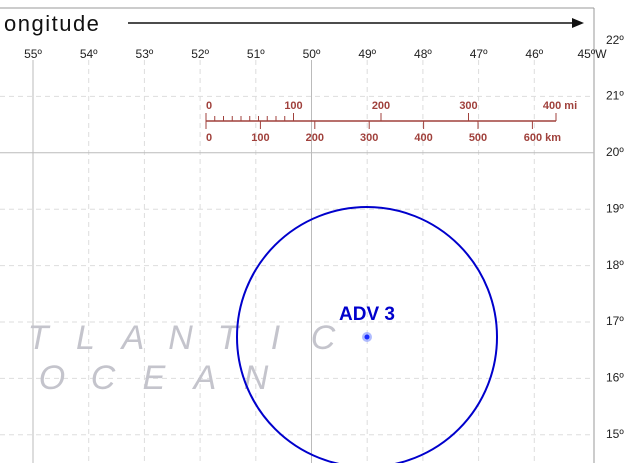 Image resolution: width=626 pixels, height=463 pixels. Describe the element at coordinates (560, 106) in the screenshot. I see `scale-label: 400 mi` at that location.